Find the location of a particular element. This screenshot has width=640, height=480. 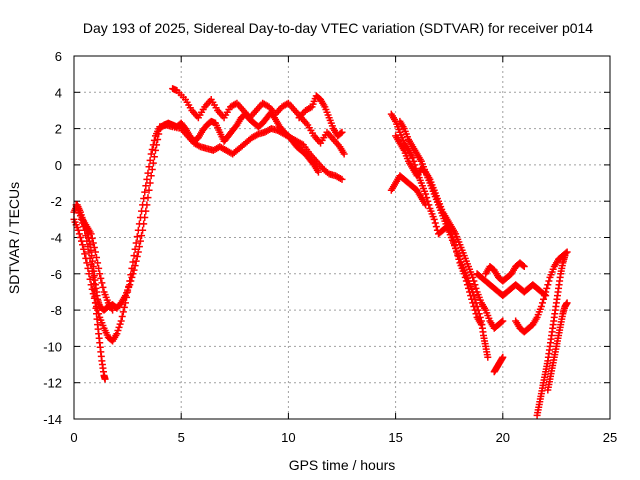

series-sat-o is located at coordinates (557, 346).